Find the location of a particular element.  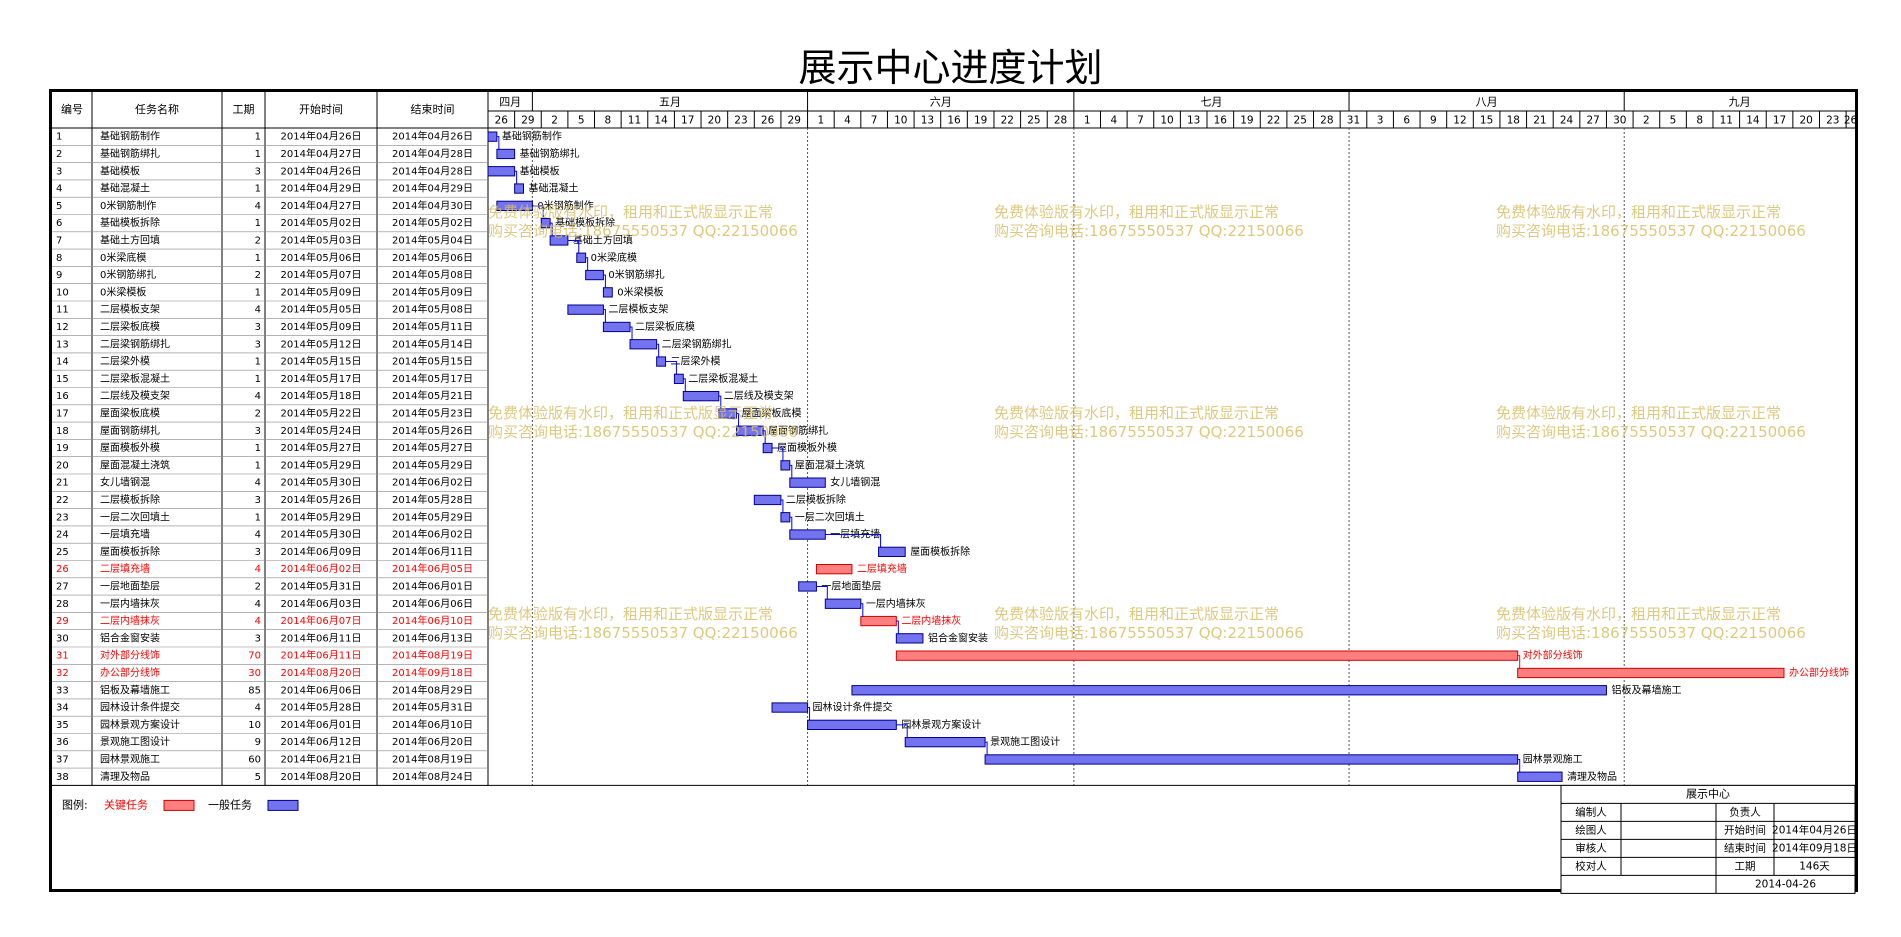

task-id: 27 is located at coordinates (62, 586).